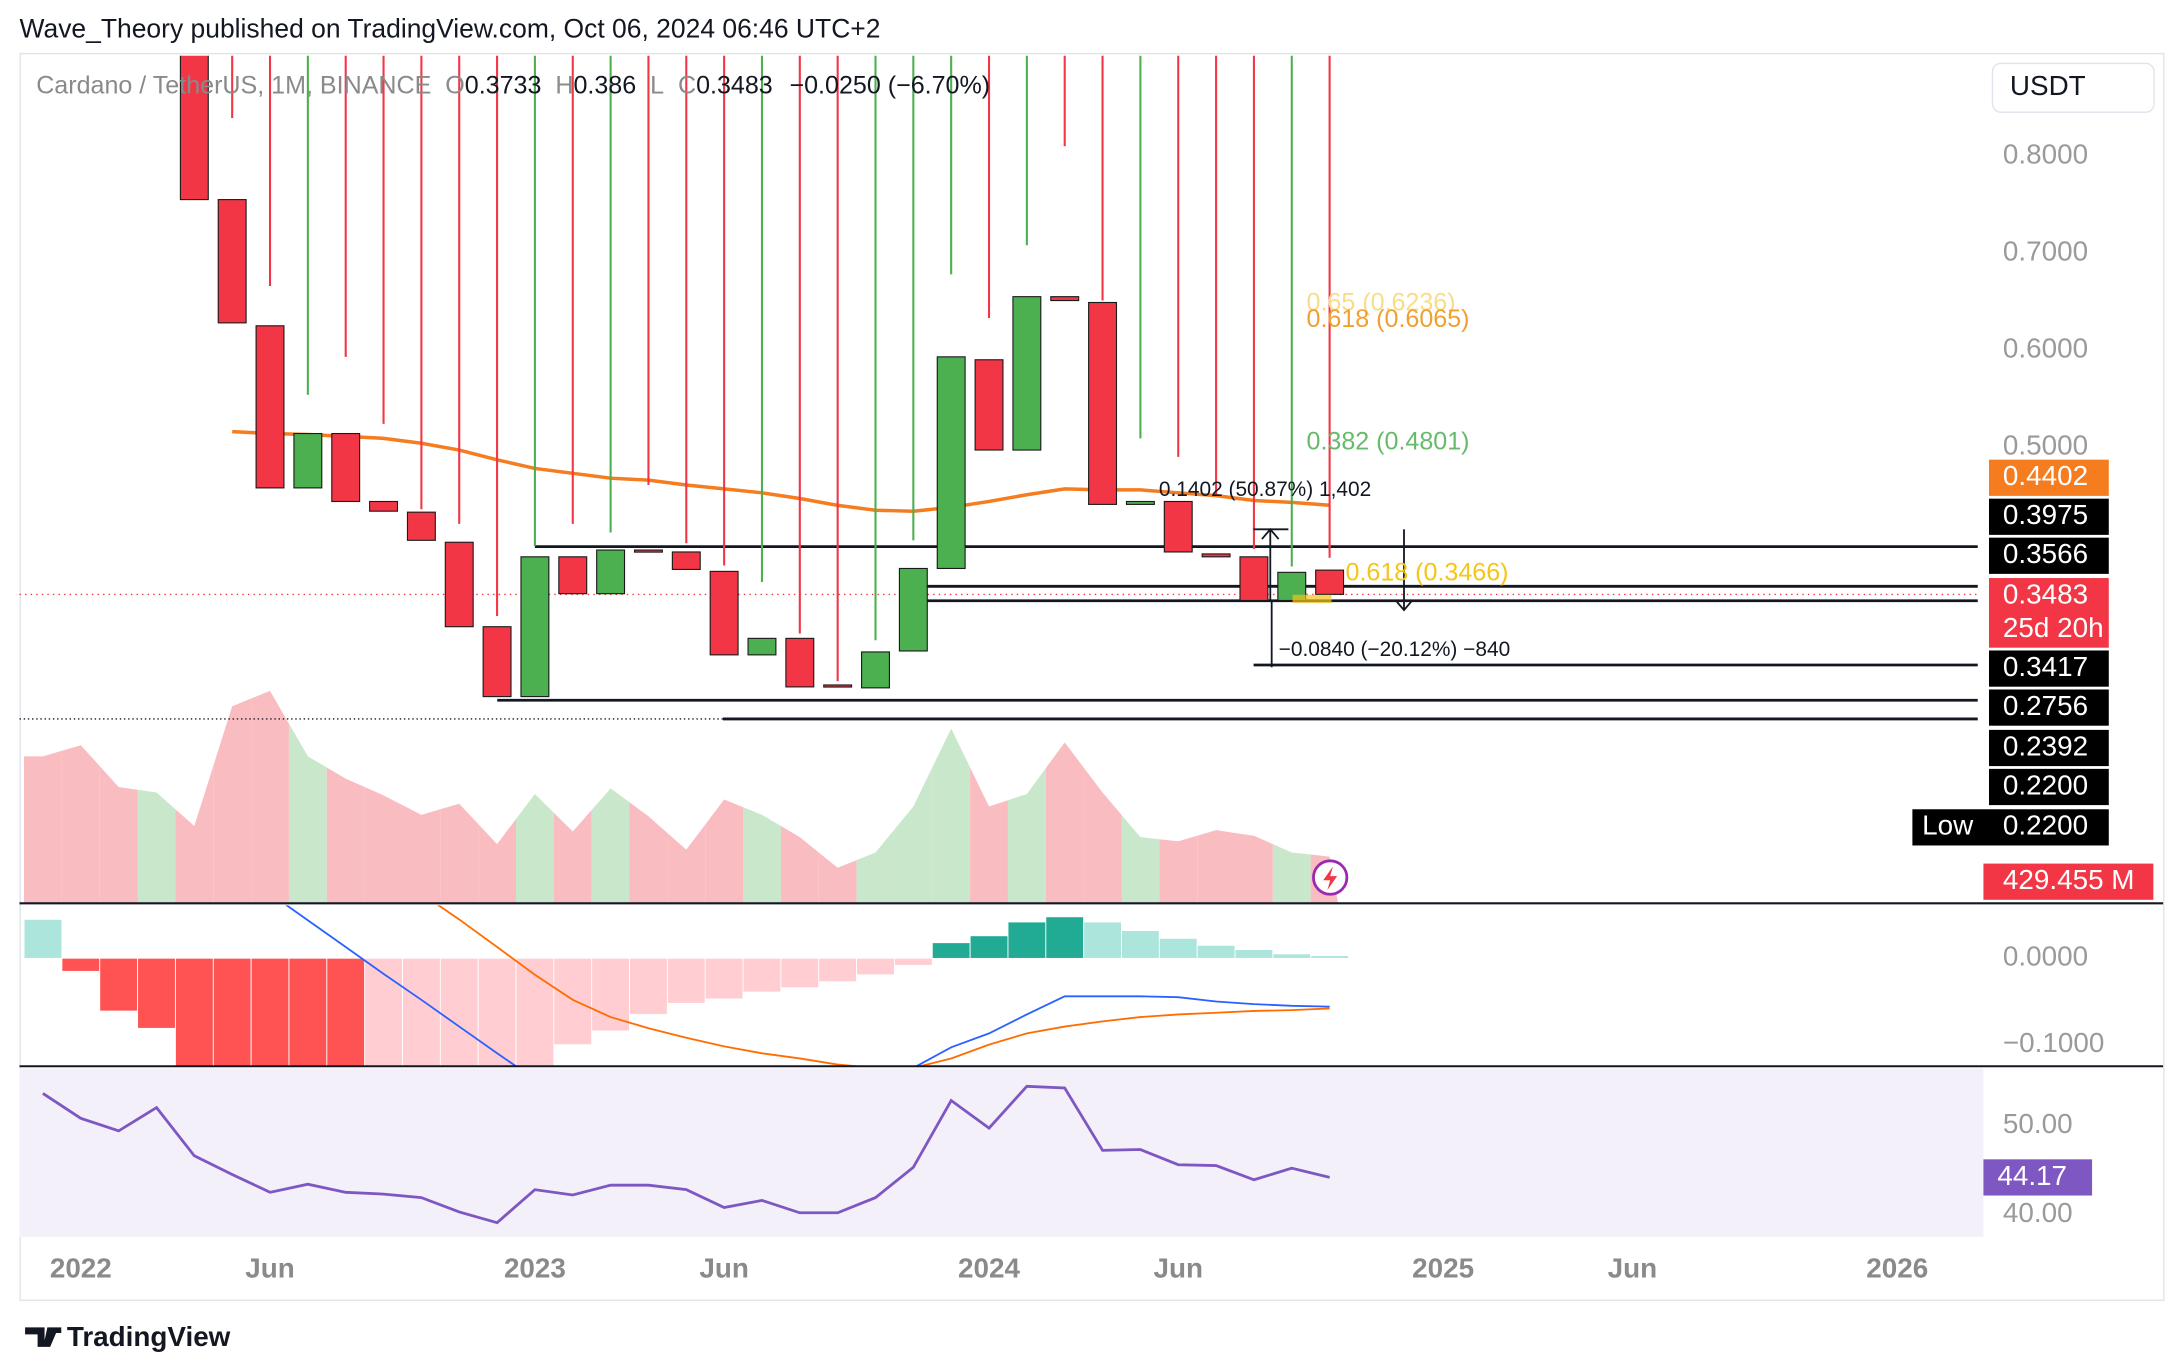 Image resolution: width=2184 pixels, height=1372 pixels. What do you see at coordinates (604, 85) in the screenshot?
I see `high-value: 0.386` at bounding box center [604, 85].